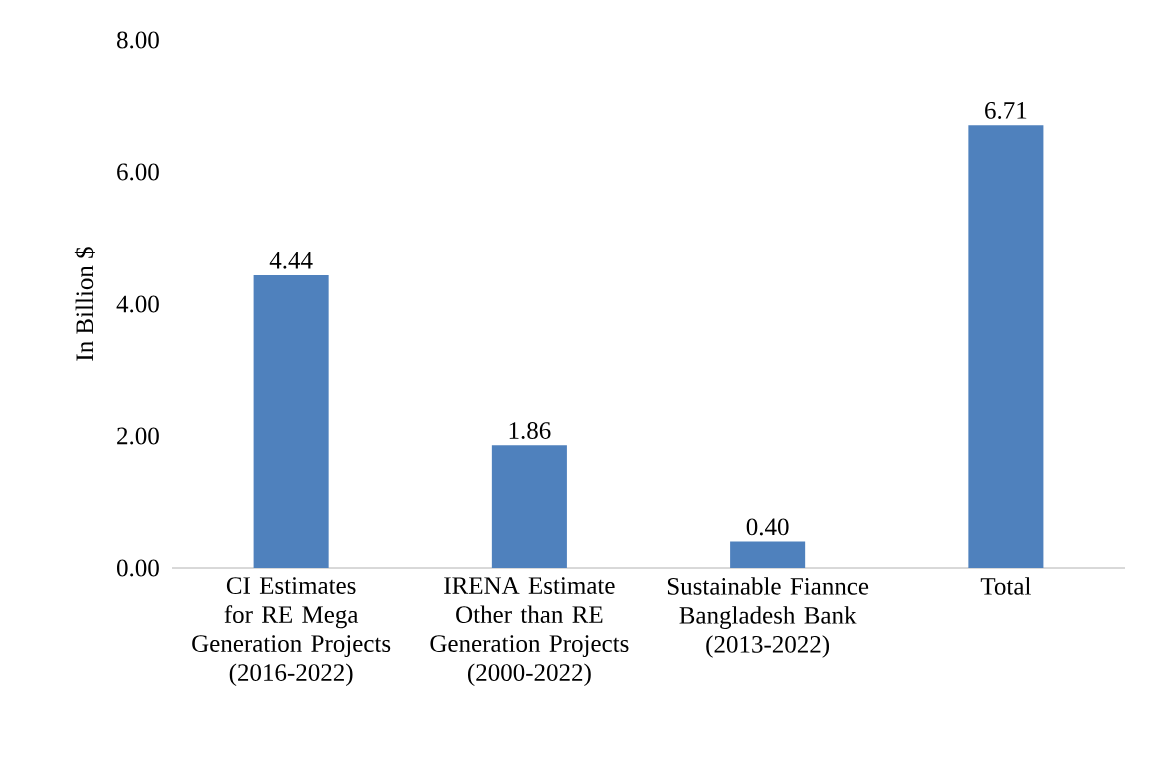 Image resolution: width=1149 pixels, height=781 pixels. What do you see at coordinates (767, 527) in the screenshot?
I see `data-label: 0.40` at bounding box center [767, 527].